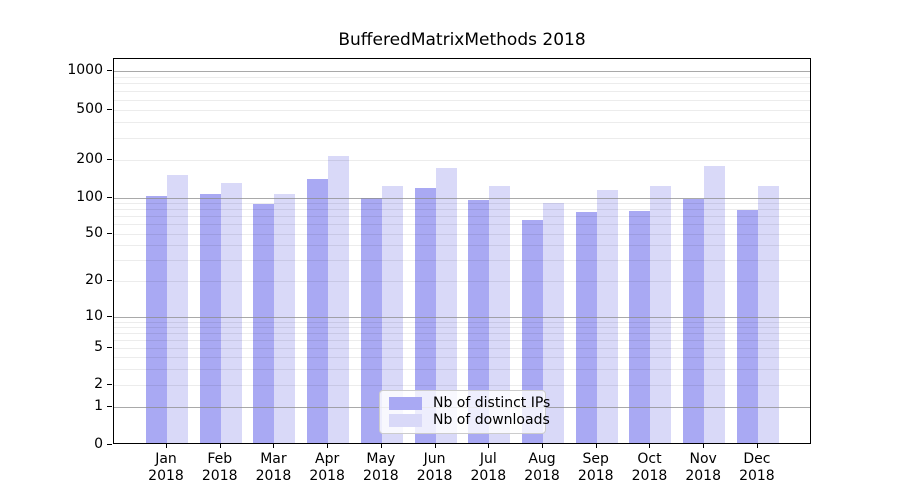  Describe the element at coordinates (219, 467) in the screenshot. I see `x-tick-label: Feb 2018` at that location.